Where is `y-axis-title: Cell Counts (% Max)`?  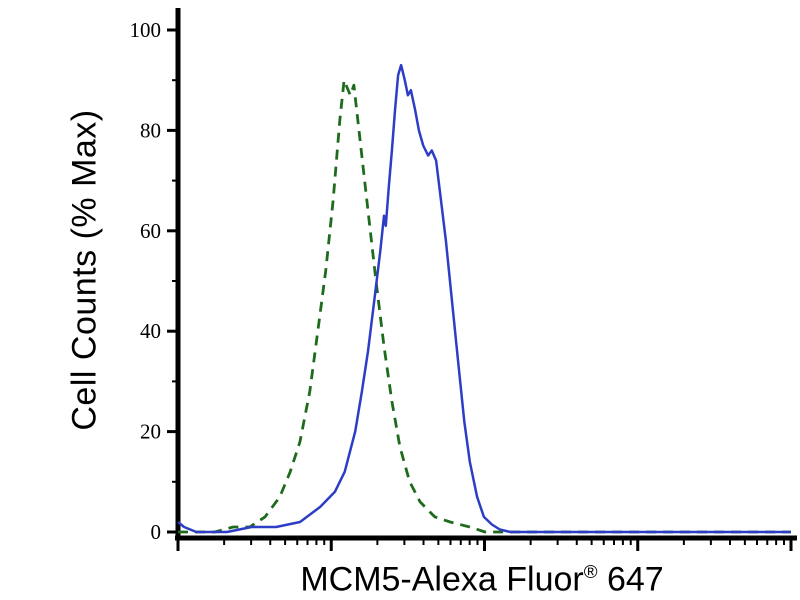
y-axis-title: Cell Counts (% Max) is located at coordinates (85, 269).